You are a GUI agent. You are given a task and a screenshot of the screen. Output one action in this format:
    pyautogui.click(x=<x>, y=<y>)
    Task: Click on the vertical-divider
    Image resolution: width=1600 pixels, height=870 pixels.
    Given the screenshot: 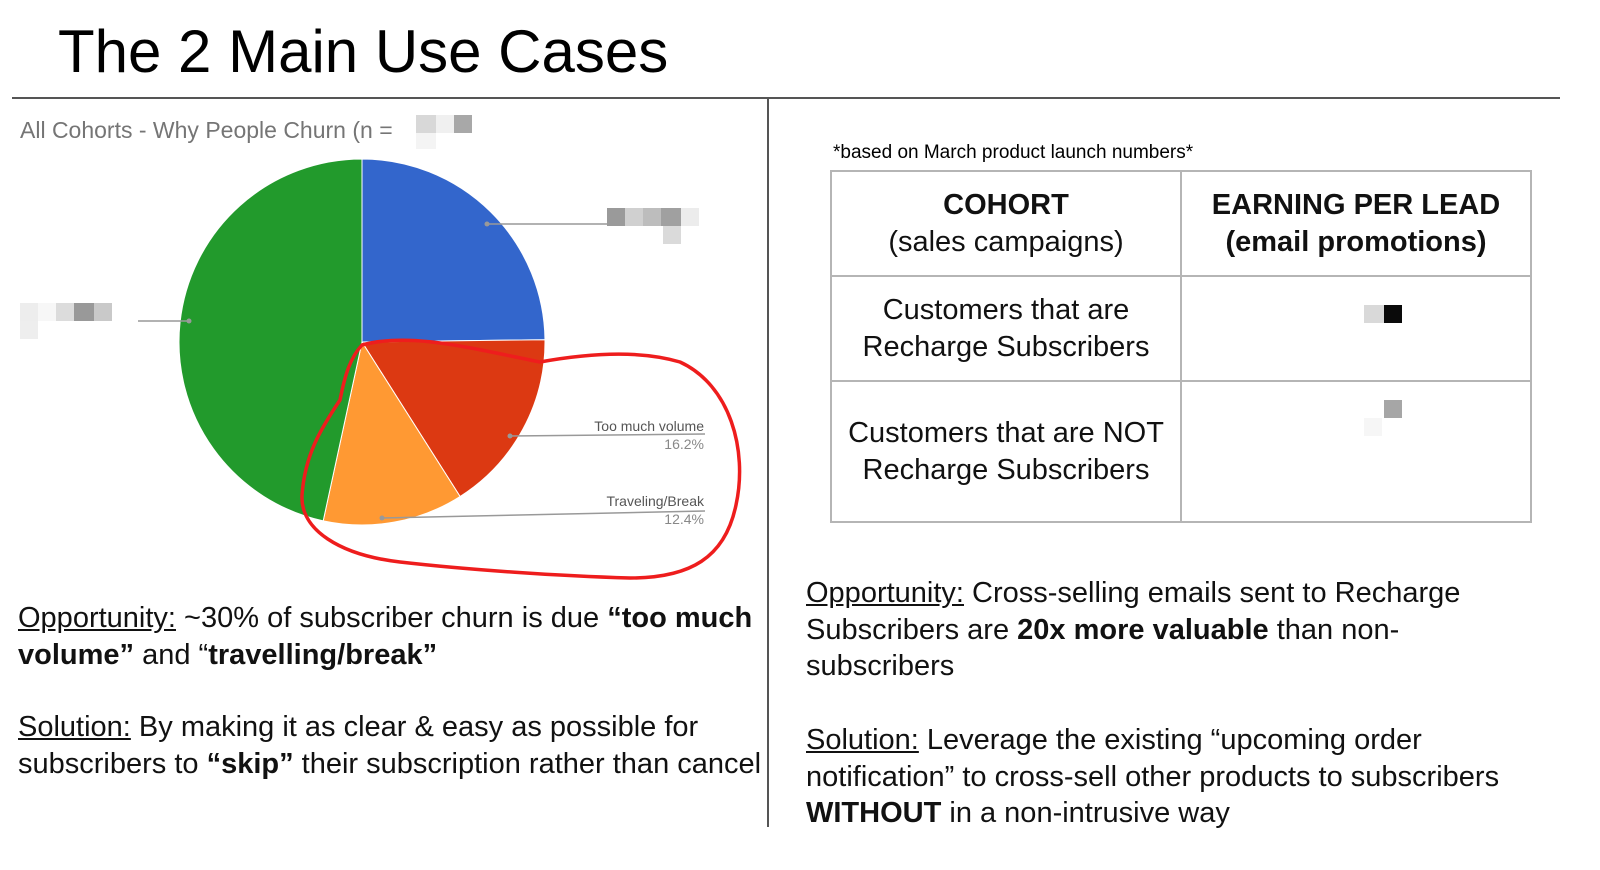 What is the action you would take?
    pyautogui.click(x=768, y=463)
    